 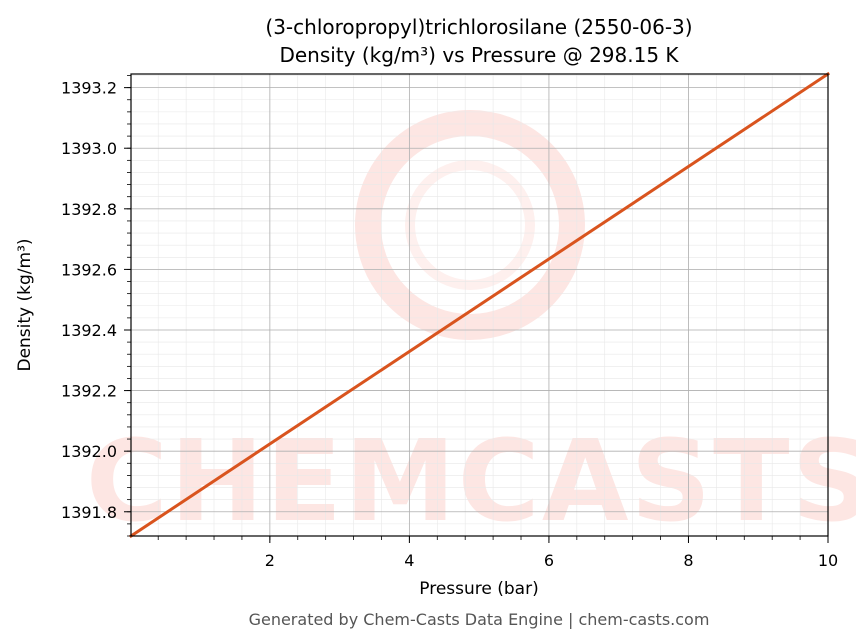 What do you see at coordinates (89, 330) in the screenshot?
I see `y-tick-label: 1392.4` at bounding box center [89, 330].